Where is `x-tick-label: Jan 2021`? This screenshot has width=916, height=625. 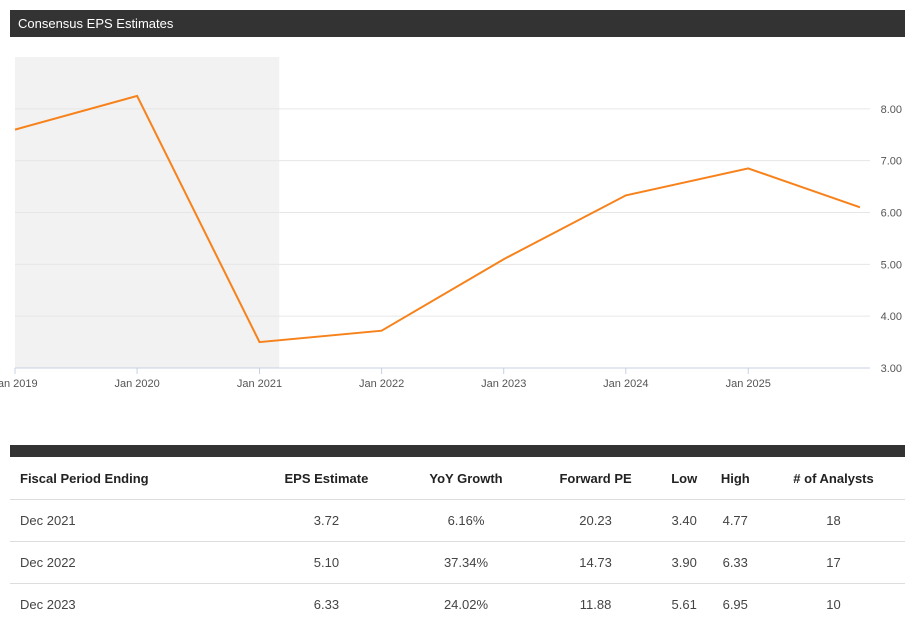 x-tick-label: Jan 2021 is located at coordinates (259, 384).